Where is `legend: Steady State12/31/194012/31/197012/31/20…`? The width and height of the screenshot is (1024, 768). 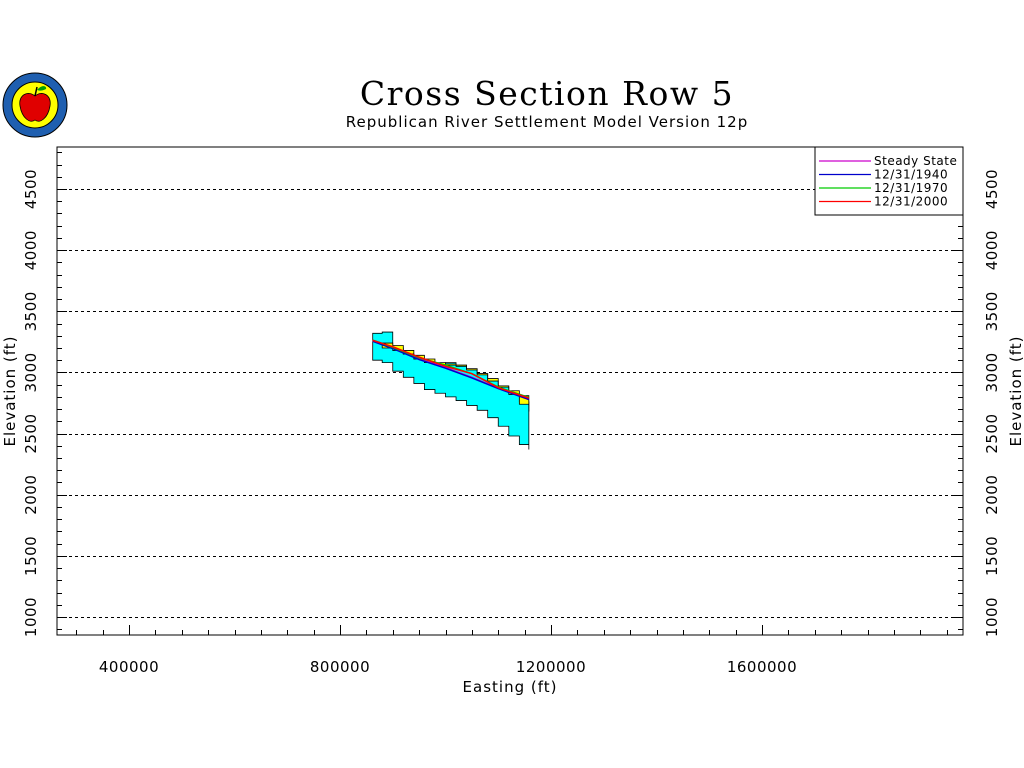
legend: Steady State12/31/194012/31/197012/31/20… is located at coordinates (889, 181).